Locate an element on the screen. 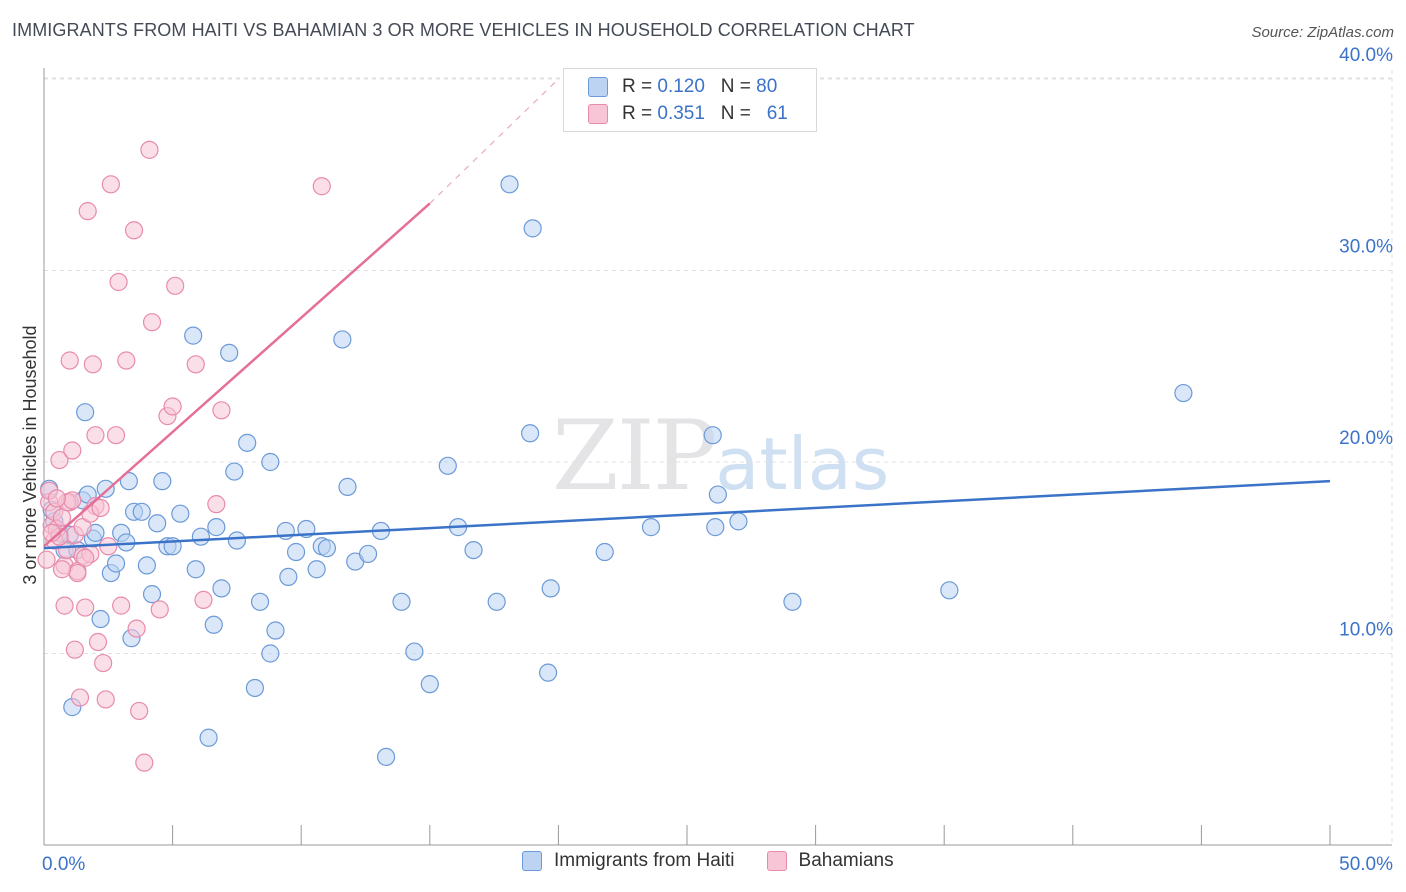 This screenshot has height=892, width=1406. series-legend: Immigrants from Haiti Bahamians is located at coordinates (708, 861).